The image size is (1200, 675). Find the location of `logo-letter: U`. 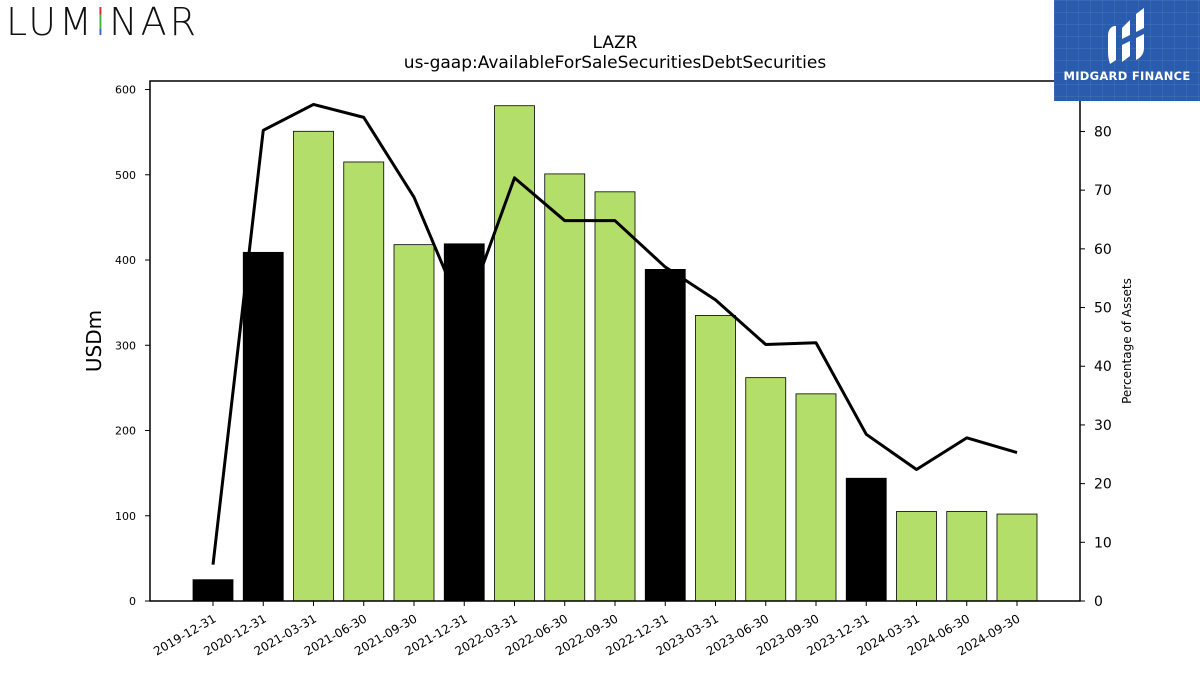

logo-letter: U is located at coordinates (44, 22).